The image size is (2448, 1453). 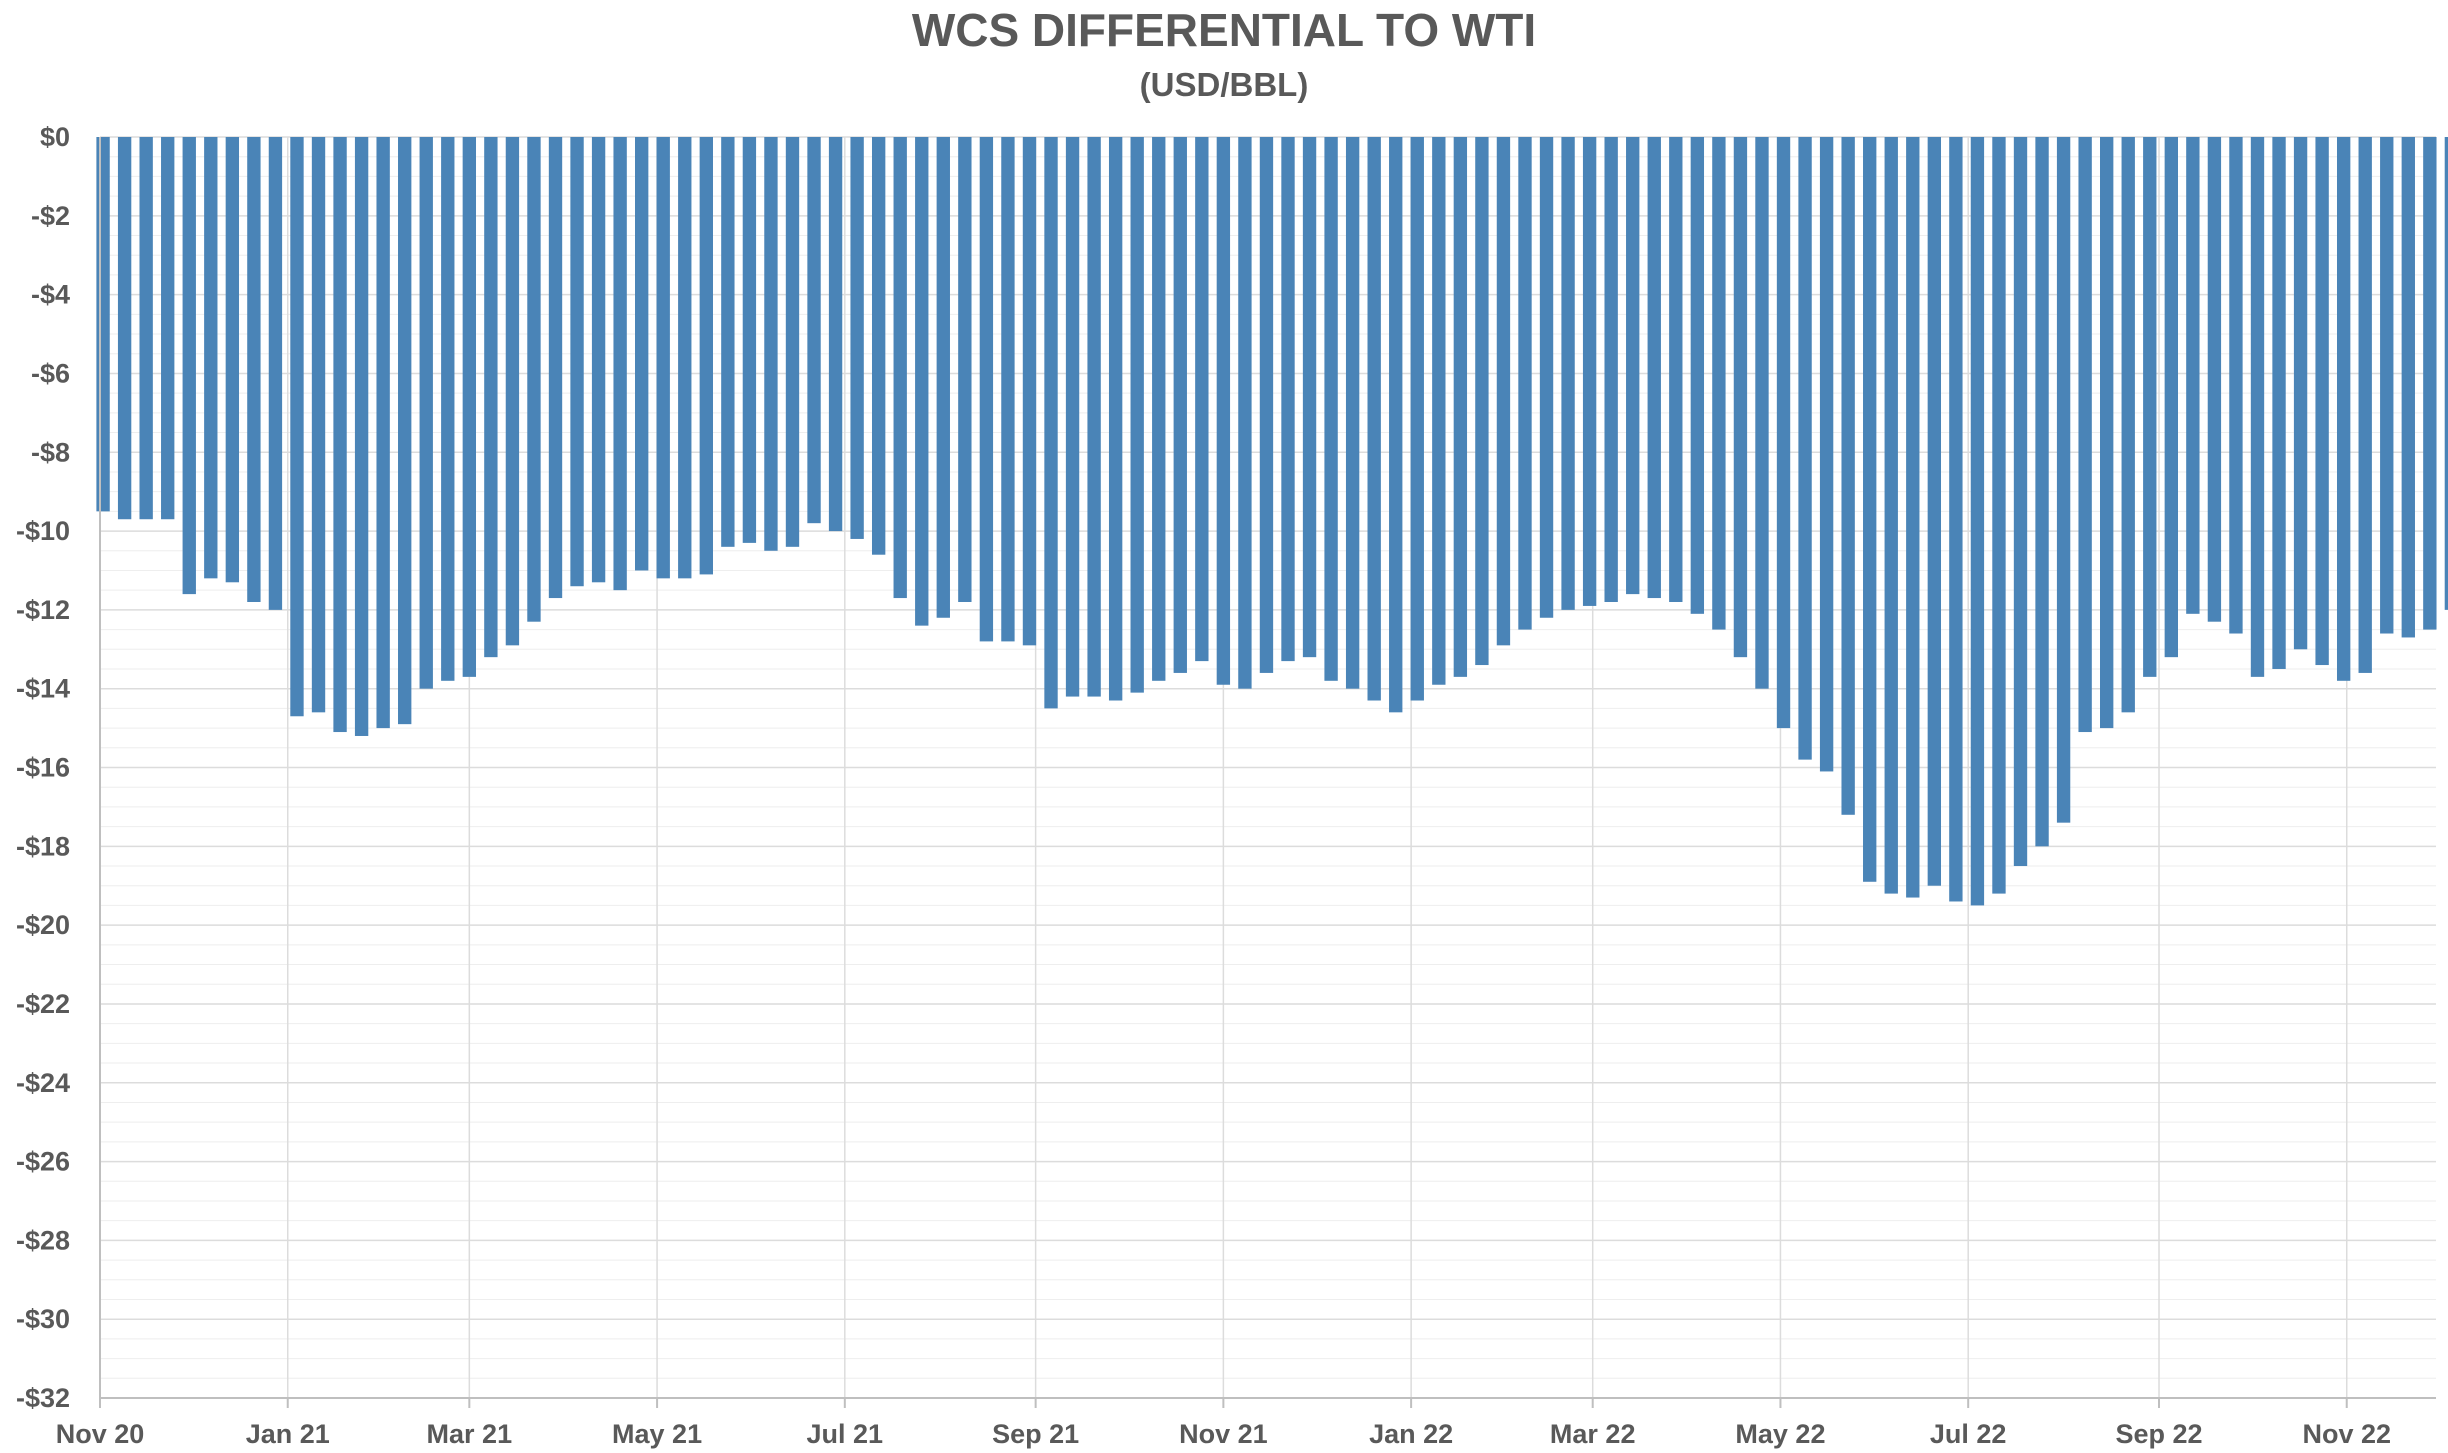 What do you see at coordinates (288, 1434) in the screenshot?
I see `x-tick-label: Jan 21` at bounding box center [288, 1434].